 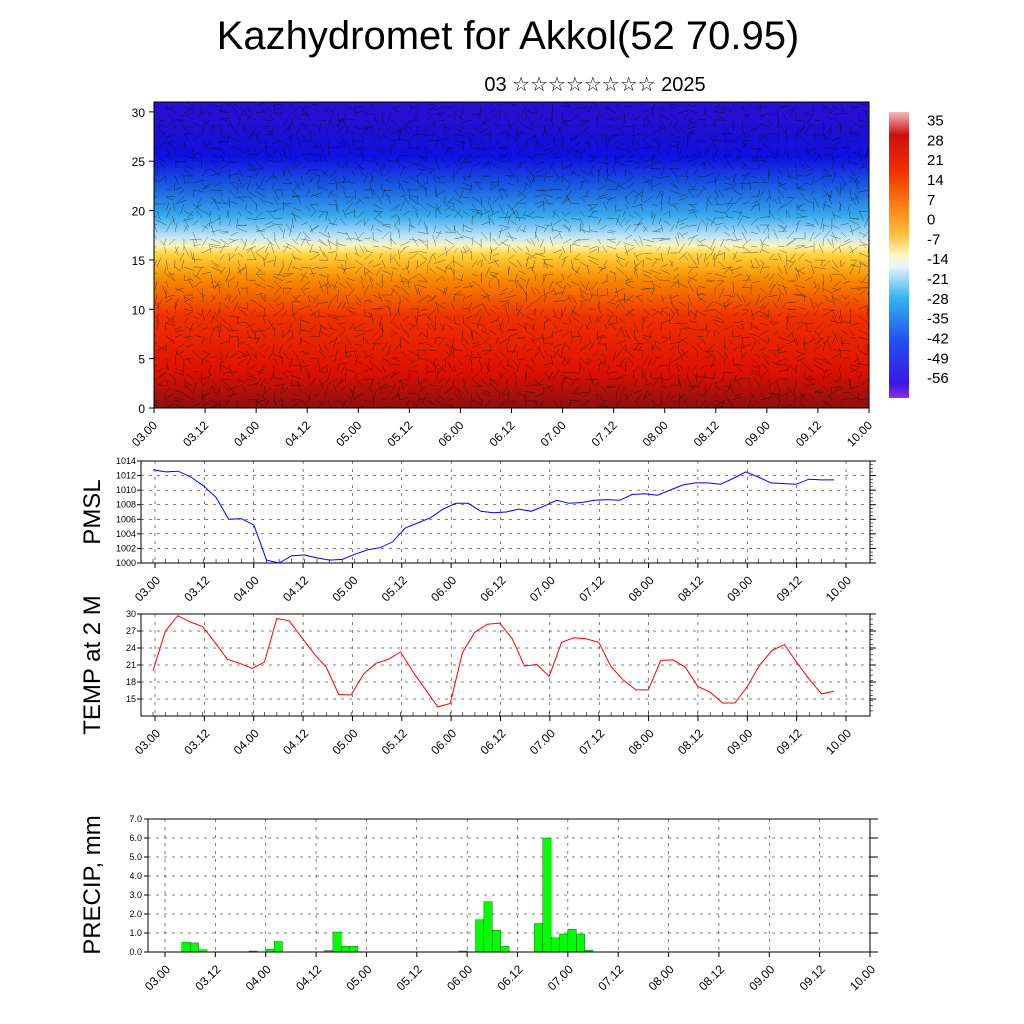 I want to click on y-tick-label: 27, so click(x=131, y=631).